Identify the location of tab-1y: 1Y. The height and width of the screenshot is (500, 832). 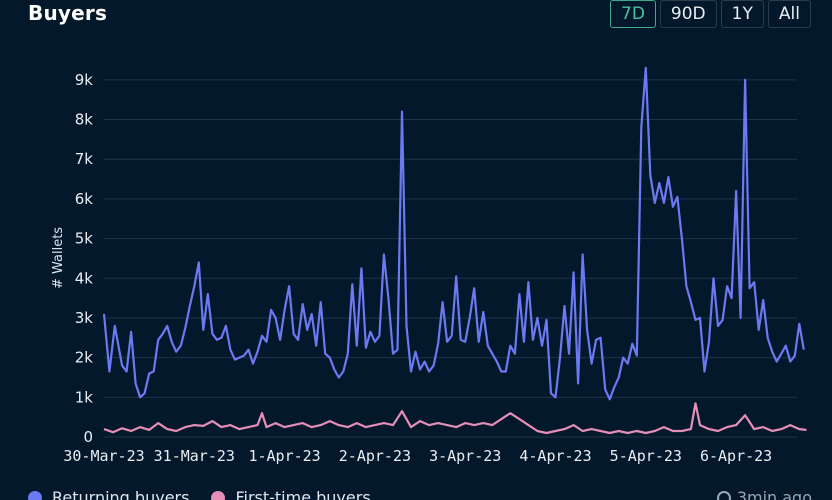
(742, 14).